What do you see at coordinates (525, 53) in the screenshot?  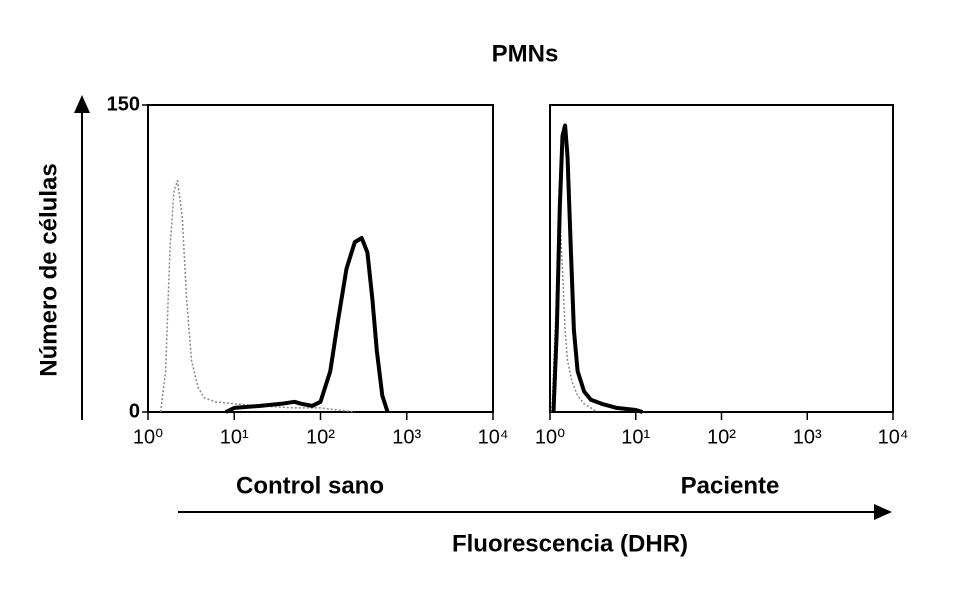 I see `figure-title: PMNs` at bounding box center [525, 53].